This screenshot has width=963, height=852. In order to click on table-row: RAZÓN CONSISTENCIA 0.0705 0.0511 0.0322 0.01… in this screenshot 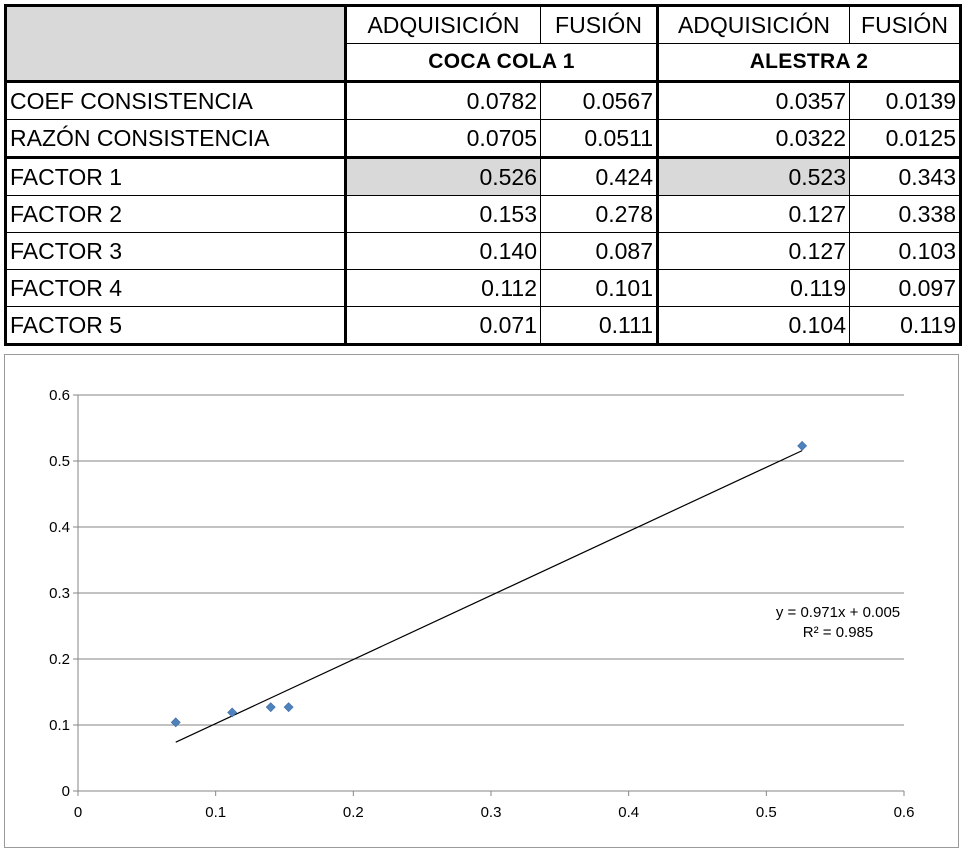, I will do `click(483, 138)`.